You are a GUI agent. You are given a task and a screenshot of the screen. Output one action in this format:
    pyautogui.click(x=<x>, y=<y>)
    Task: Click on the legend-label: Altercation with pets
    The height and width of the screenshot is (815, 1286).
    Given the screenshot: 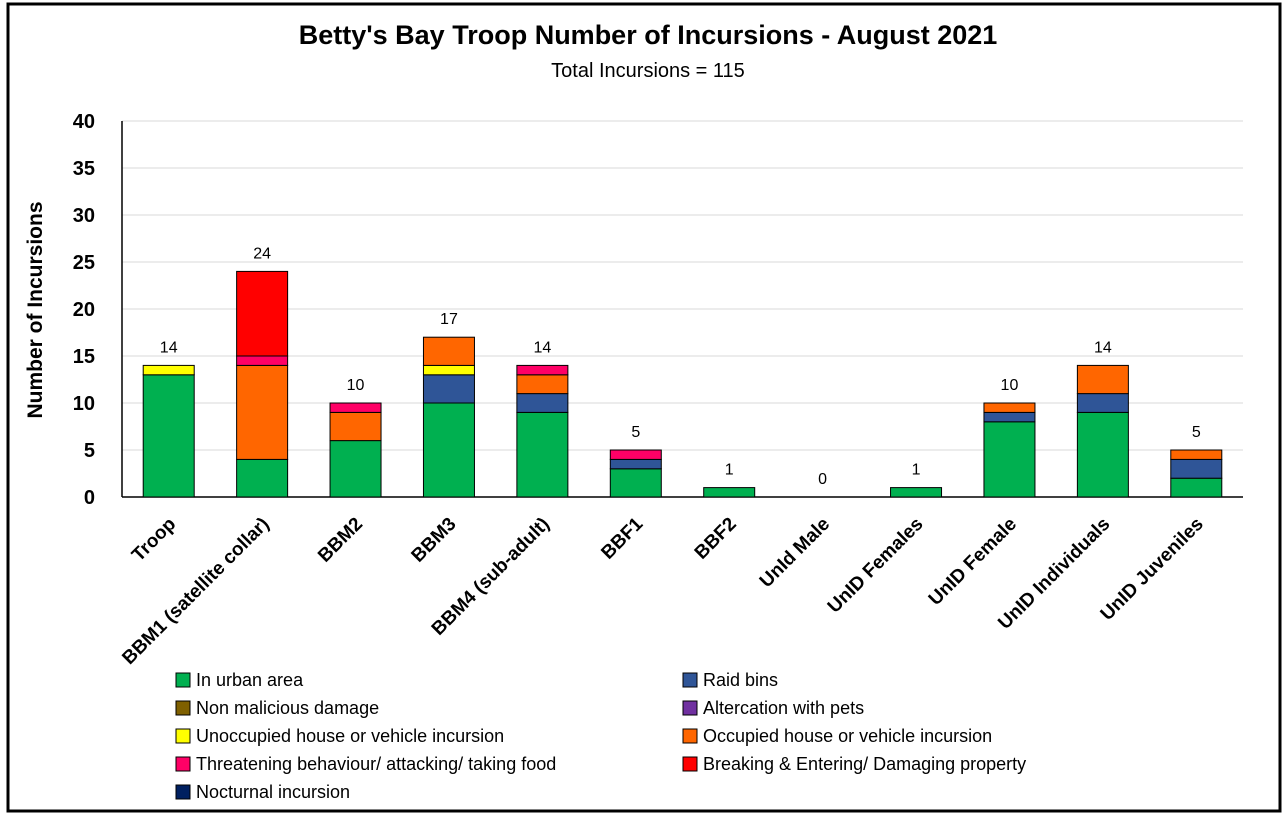 What is the action you would take?
    pyautogui.click(x=783, y=708)
    